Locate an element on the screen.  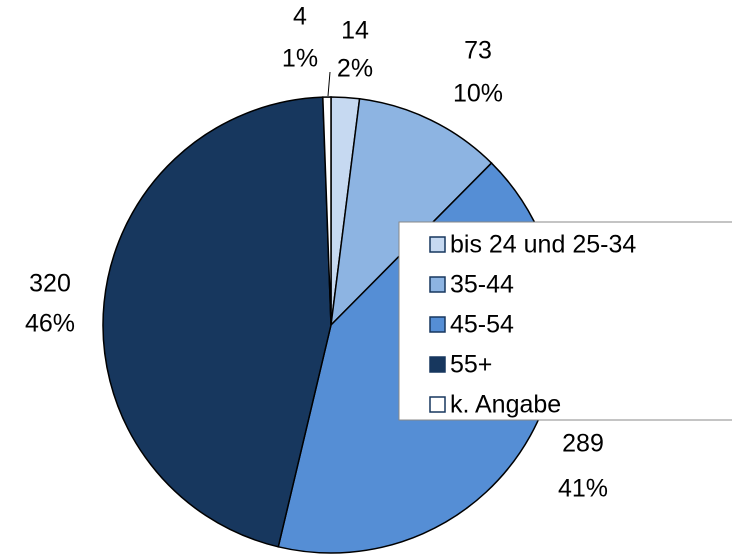
percent-label: 41% is located at coordinates (583, 489).